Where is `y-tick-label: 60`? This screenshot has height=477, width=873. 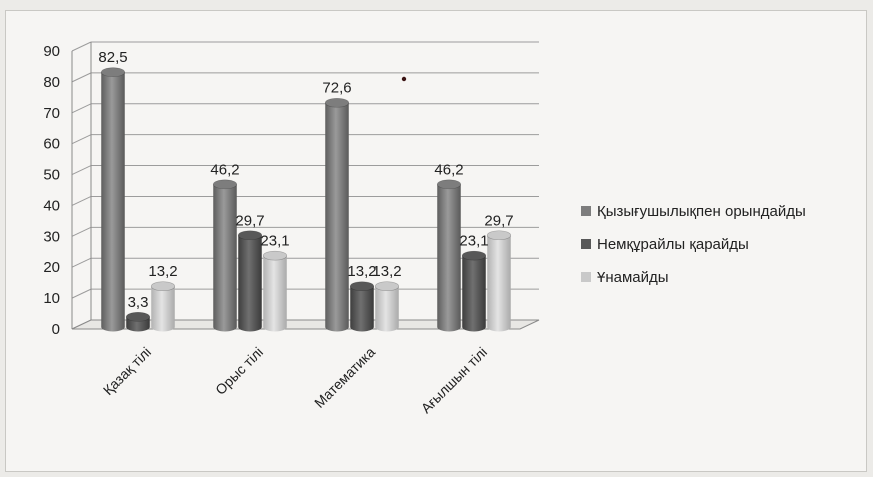 y-tick-label: 60 is located at coordinates (51, 144).